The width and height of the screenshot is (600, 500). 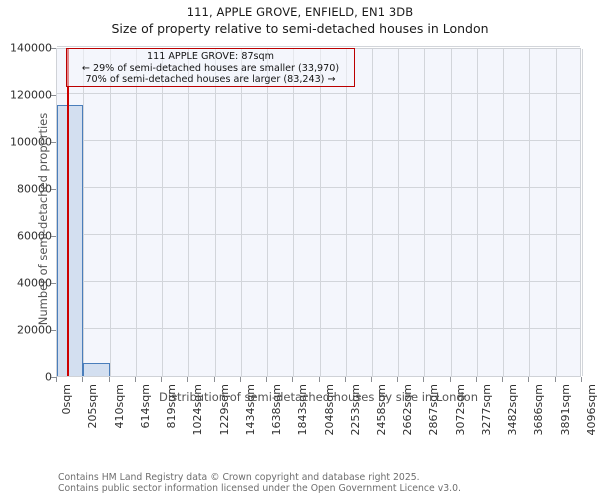 What do you see at coordinates (210, 56) in the screenshot?
I see `annotation-line-1: 111 APPLE GROVE: 87sqm` at bounding box center [210, 56].